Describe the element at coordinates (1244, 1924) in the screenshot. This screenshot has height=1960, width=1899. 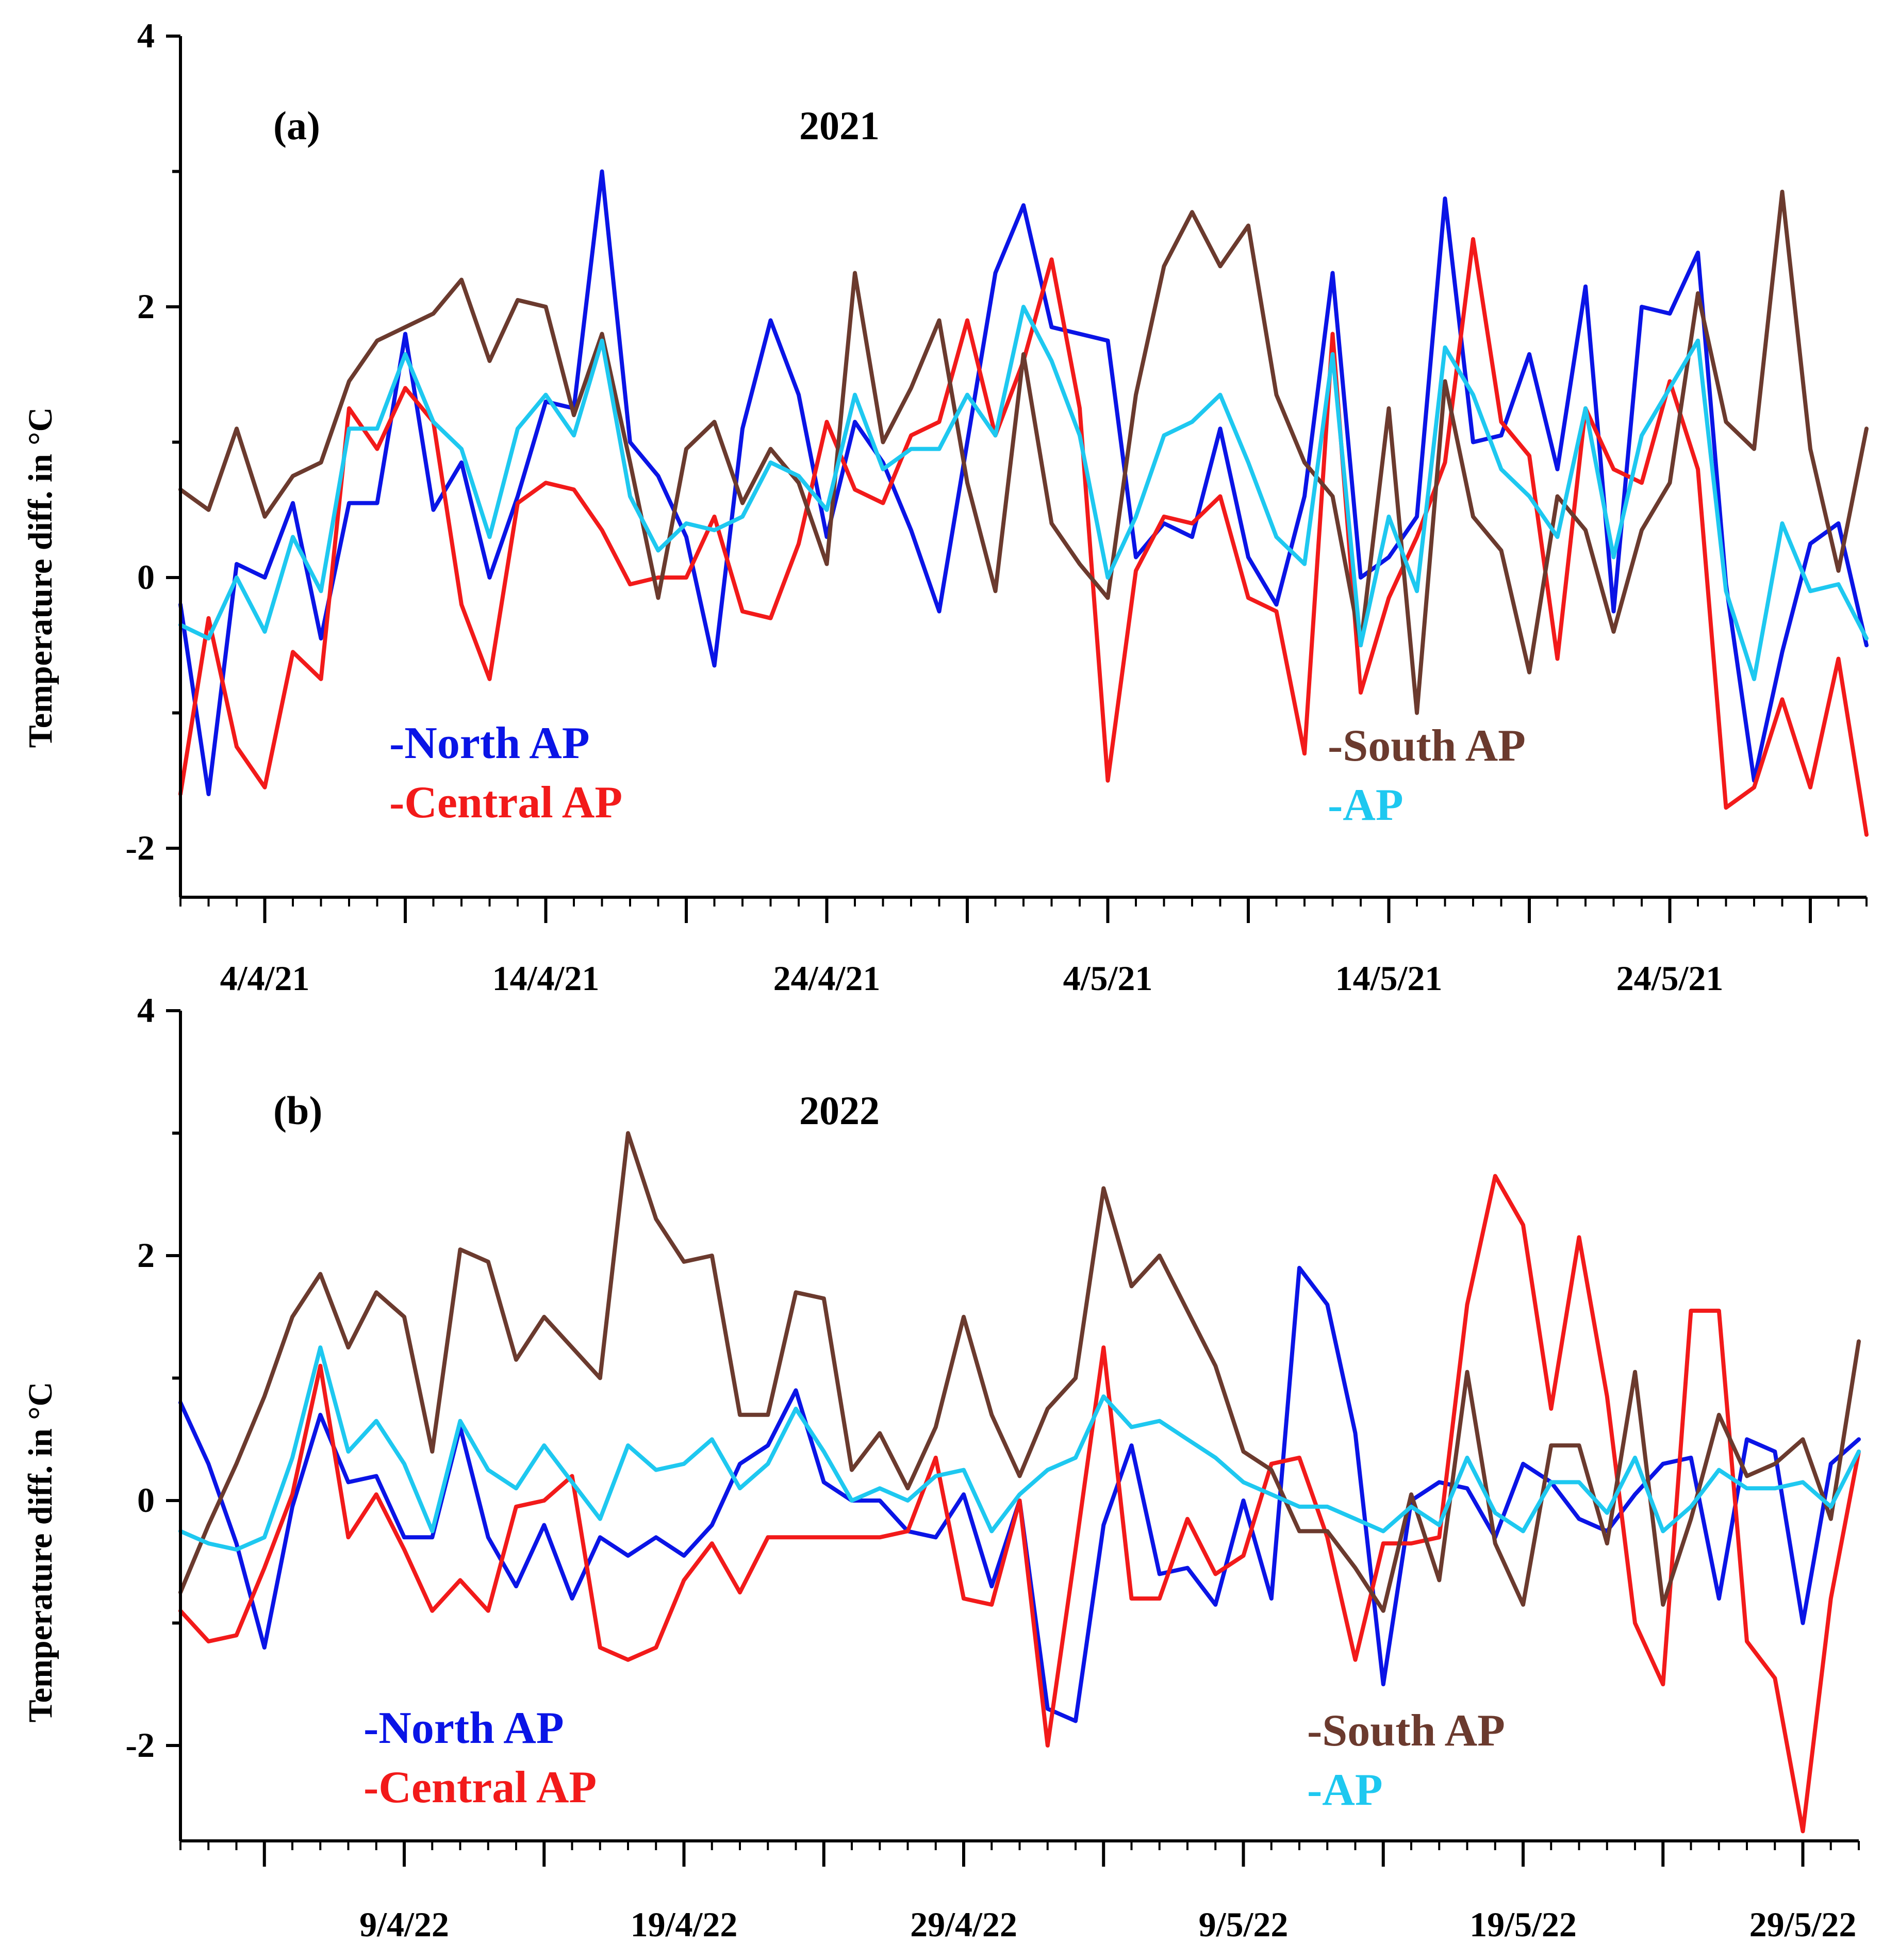
I see `panel-b-x-tick-label: 9/5/22` at that location.